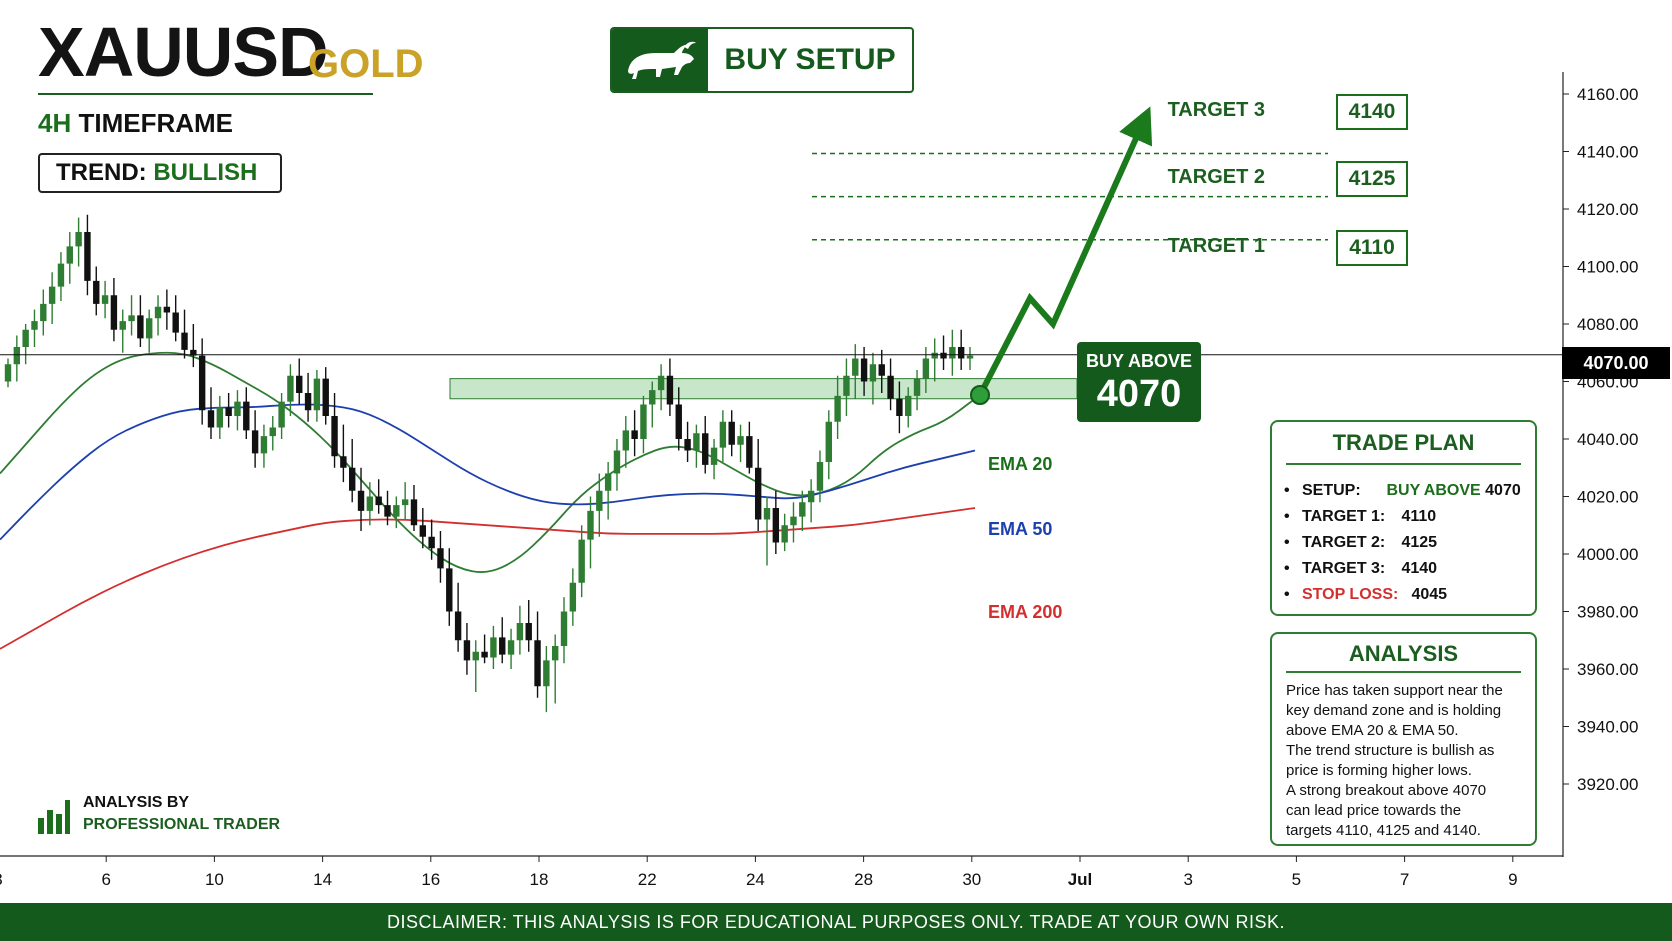 The height and width of the screenshot is (941, 1672). Describe the element at coordinates (55, 123) in the screenshot. I see `timeframe-value: 4H` at that location.